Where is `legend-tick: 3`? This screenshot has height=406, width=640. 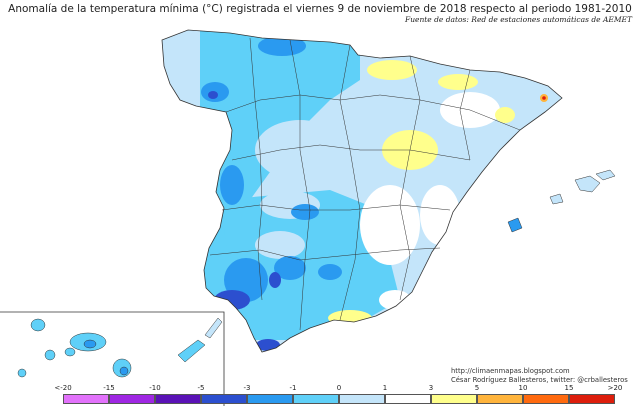 legend-tick: 3 is located at coordinates (431, 388).